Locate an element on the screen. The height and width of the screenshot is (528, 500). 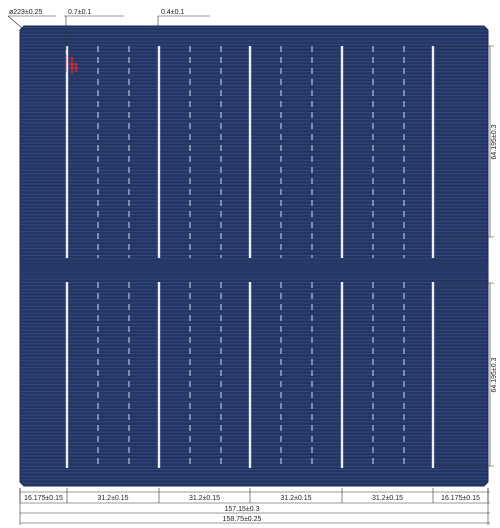
center-gap-band is located at coordinates (254, 270).